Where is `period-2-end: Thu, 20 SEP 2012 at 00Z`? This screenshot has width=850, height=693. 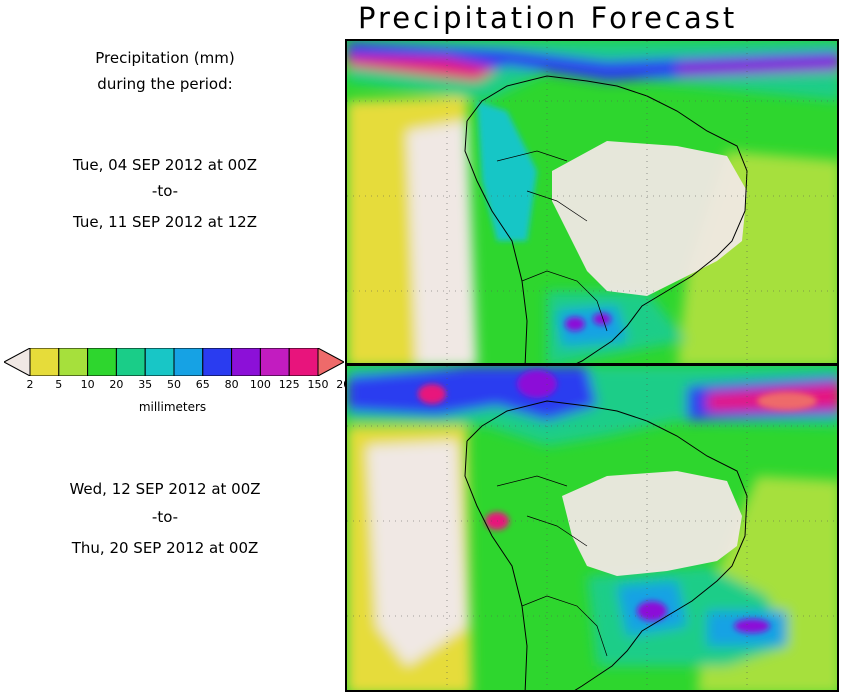
period-2-end: Thu, 20 SEP 2012 at 00Z is located at coordinates (165, 548).